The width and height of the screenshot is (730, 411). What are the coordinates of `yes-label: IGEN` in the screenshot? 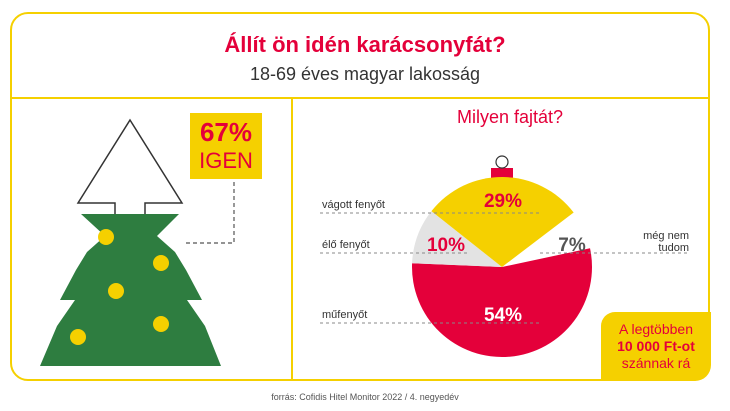 It's located at (226, 160).